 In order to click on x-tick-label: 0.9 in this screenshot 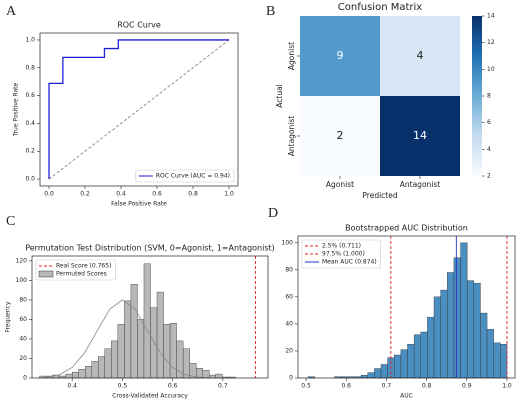, I will do `click(467, 386)`.